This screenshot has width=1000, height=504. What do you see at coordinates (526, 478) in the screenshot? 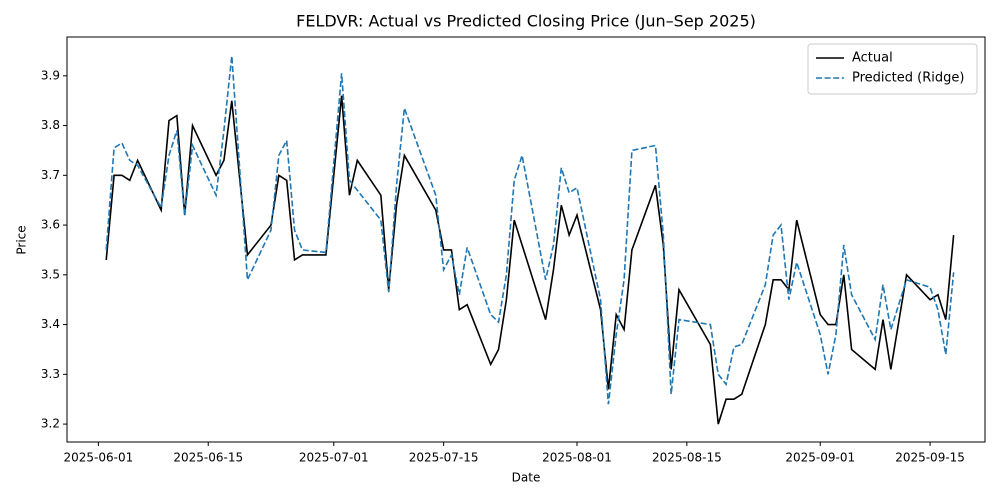
I see `x-axis-label: Date` at bounding box center [526, 478].